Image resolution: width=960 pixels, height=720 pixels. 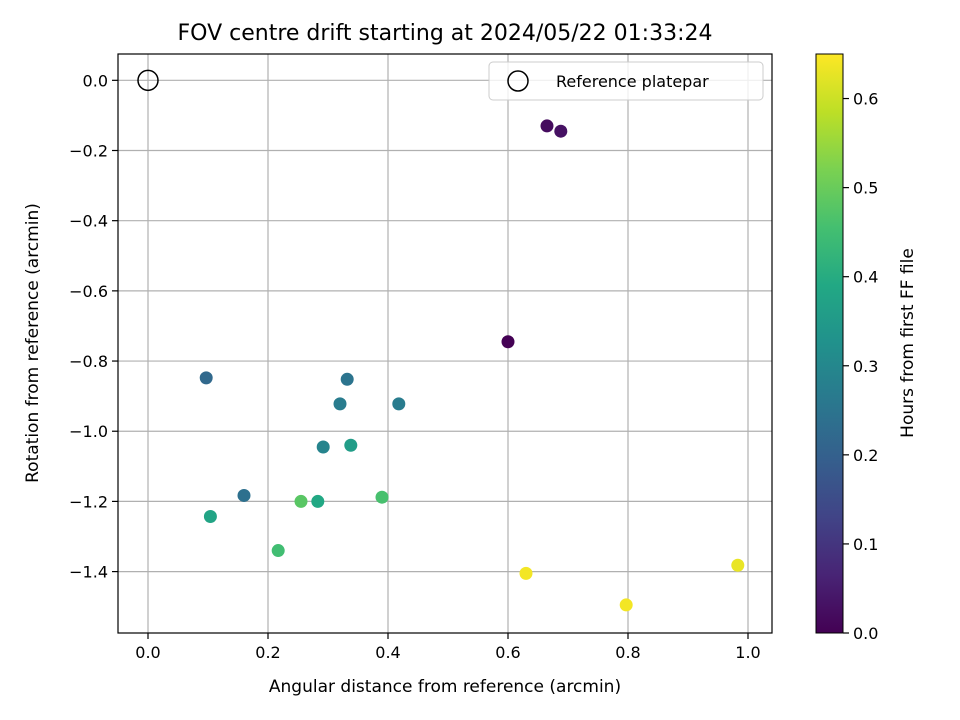 I want to click on x-tick-label: 0.2, so click(x=267, y=652).